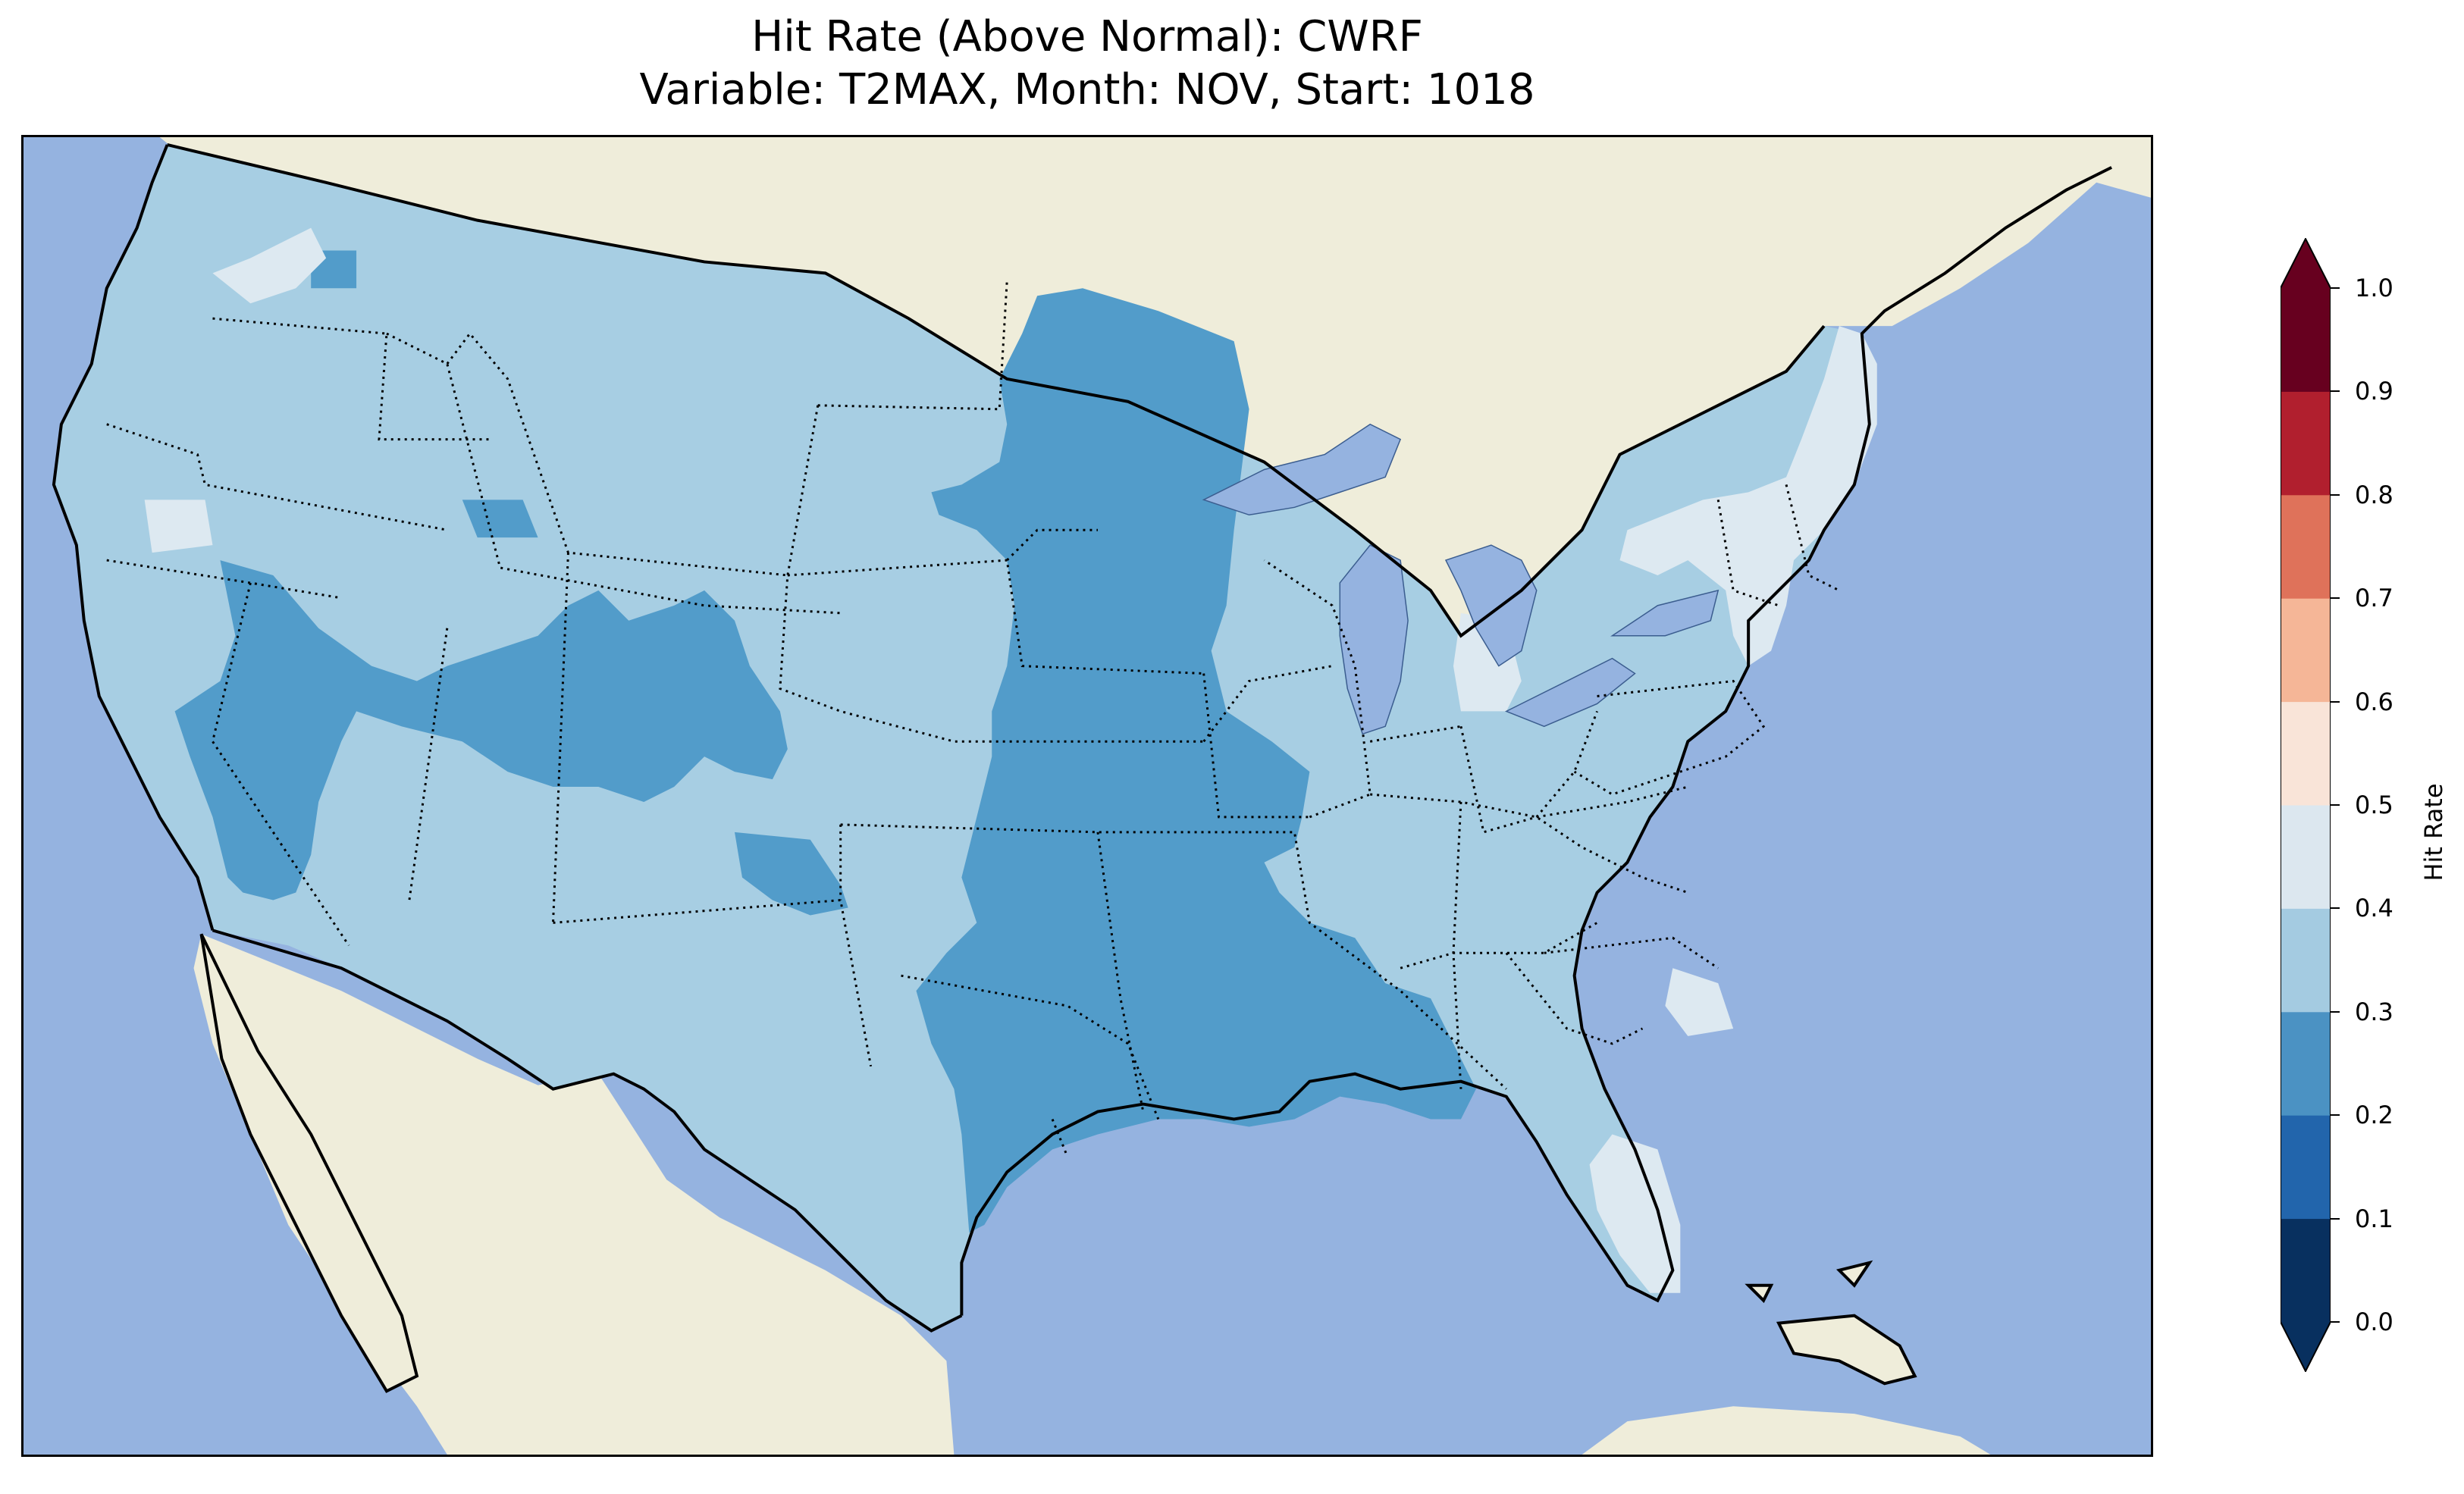 The image size is (2464, 1494). What do you see at coordinates (2306, 1347) in the screenshot?
I see `colorbar-extend-min` at bounding box center [2306, 1347].